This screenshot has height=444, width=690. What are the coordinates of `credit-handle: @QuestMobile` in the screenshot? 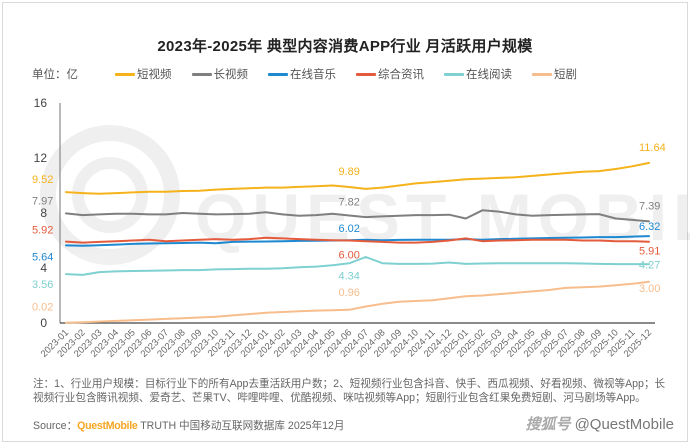 It's located at (624, 424).